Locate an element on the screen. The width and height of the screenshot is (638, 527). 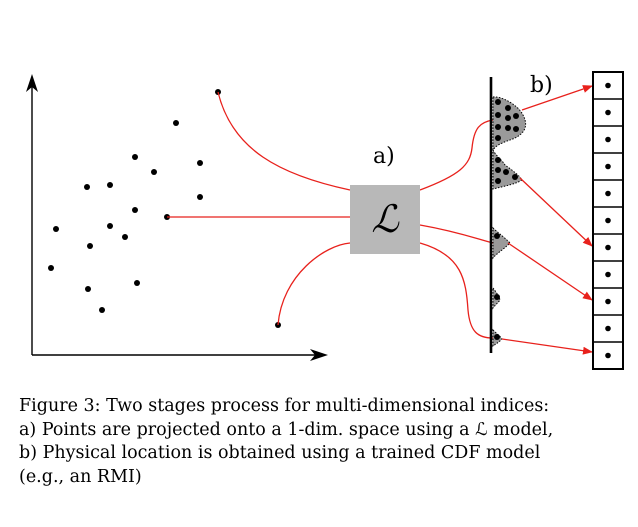
cdf-arrows is located at coordinates (547, 220).